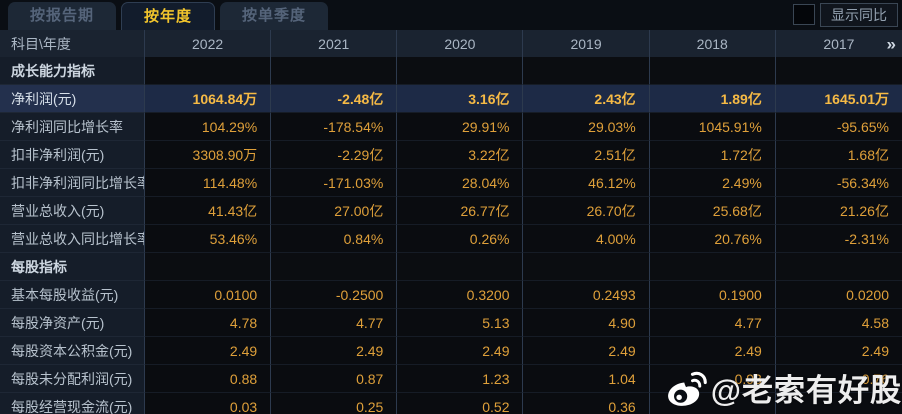  Describe the element at coordinates (72, 323) in the screenshot. I see `row-label: 每股净资产(元)` at that location.